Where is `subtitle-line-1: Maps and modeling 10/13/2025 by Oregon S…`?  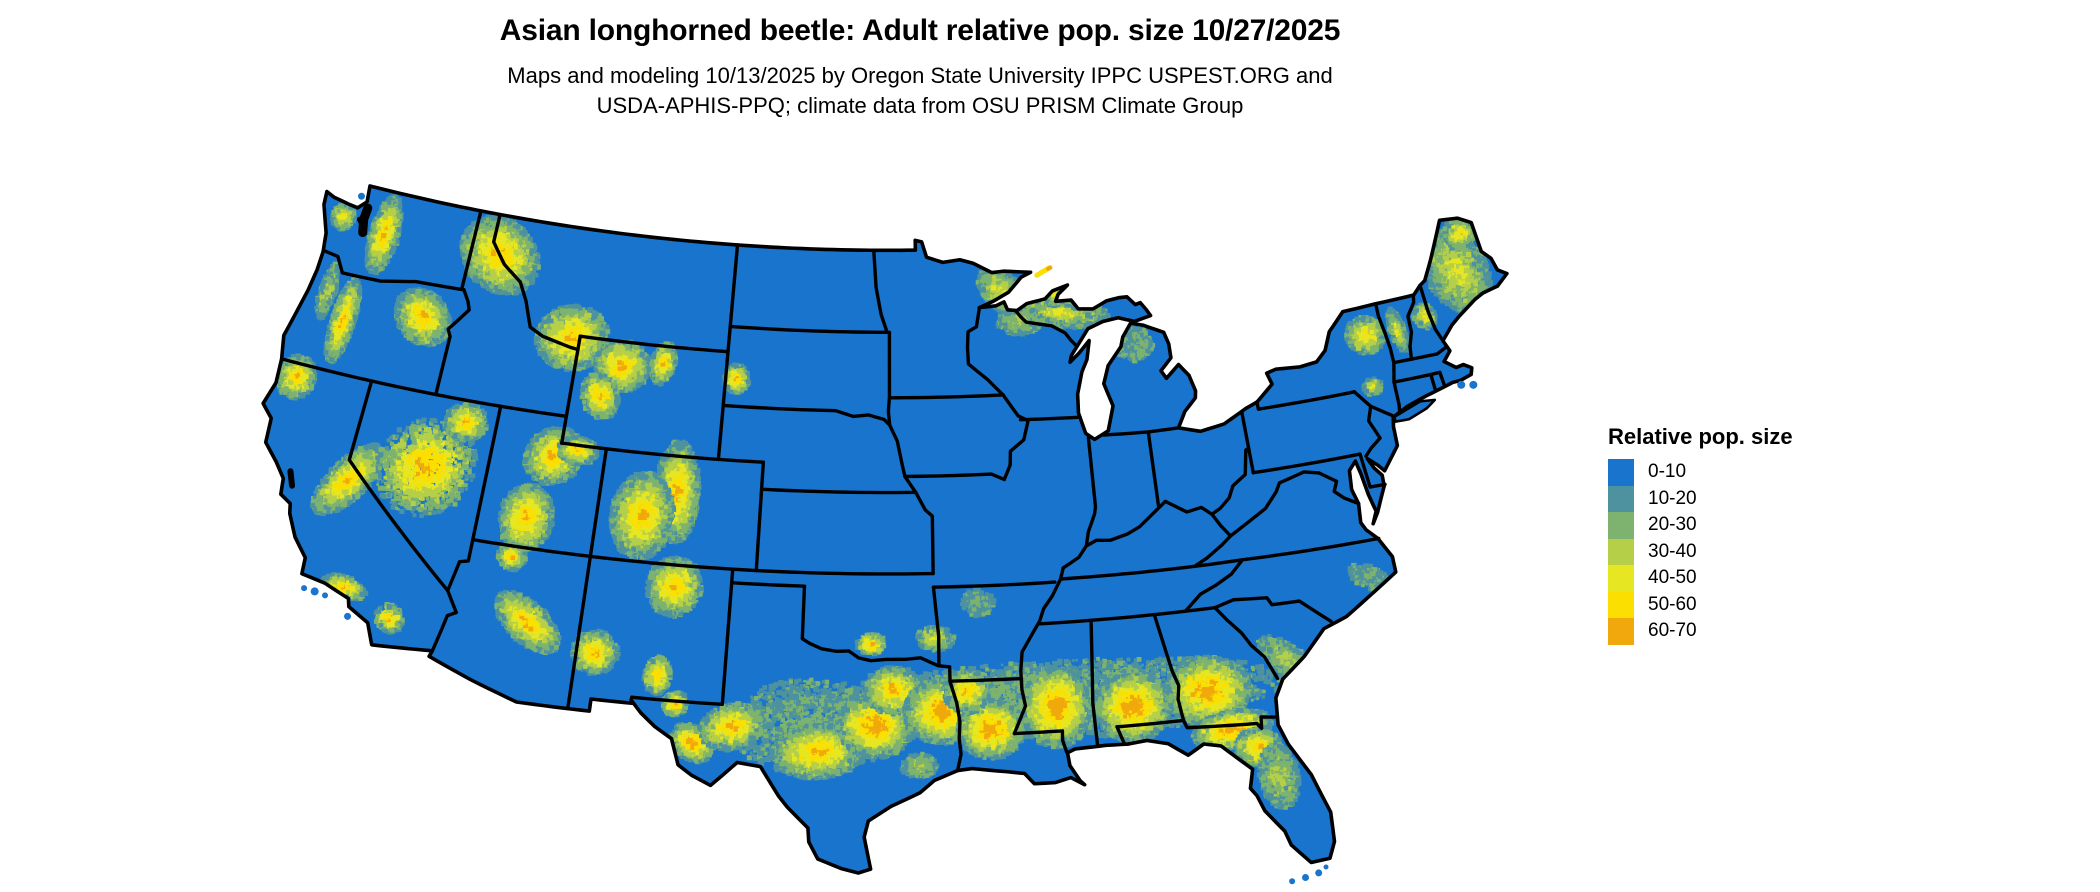
subtitle-line-1: Maps and modeling 10/13/2025 by Oregon S… is located at coordinates (920, 75).